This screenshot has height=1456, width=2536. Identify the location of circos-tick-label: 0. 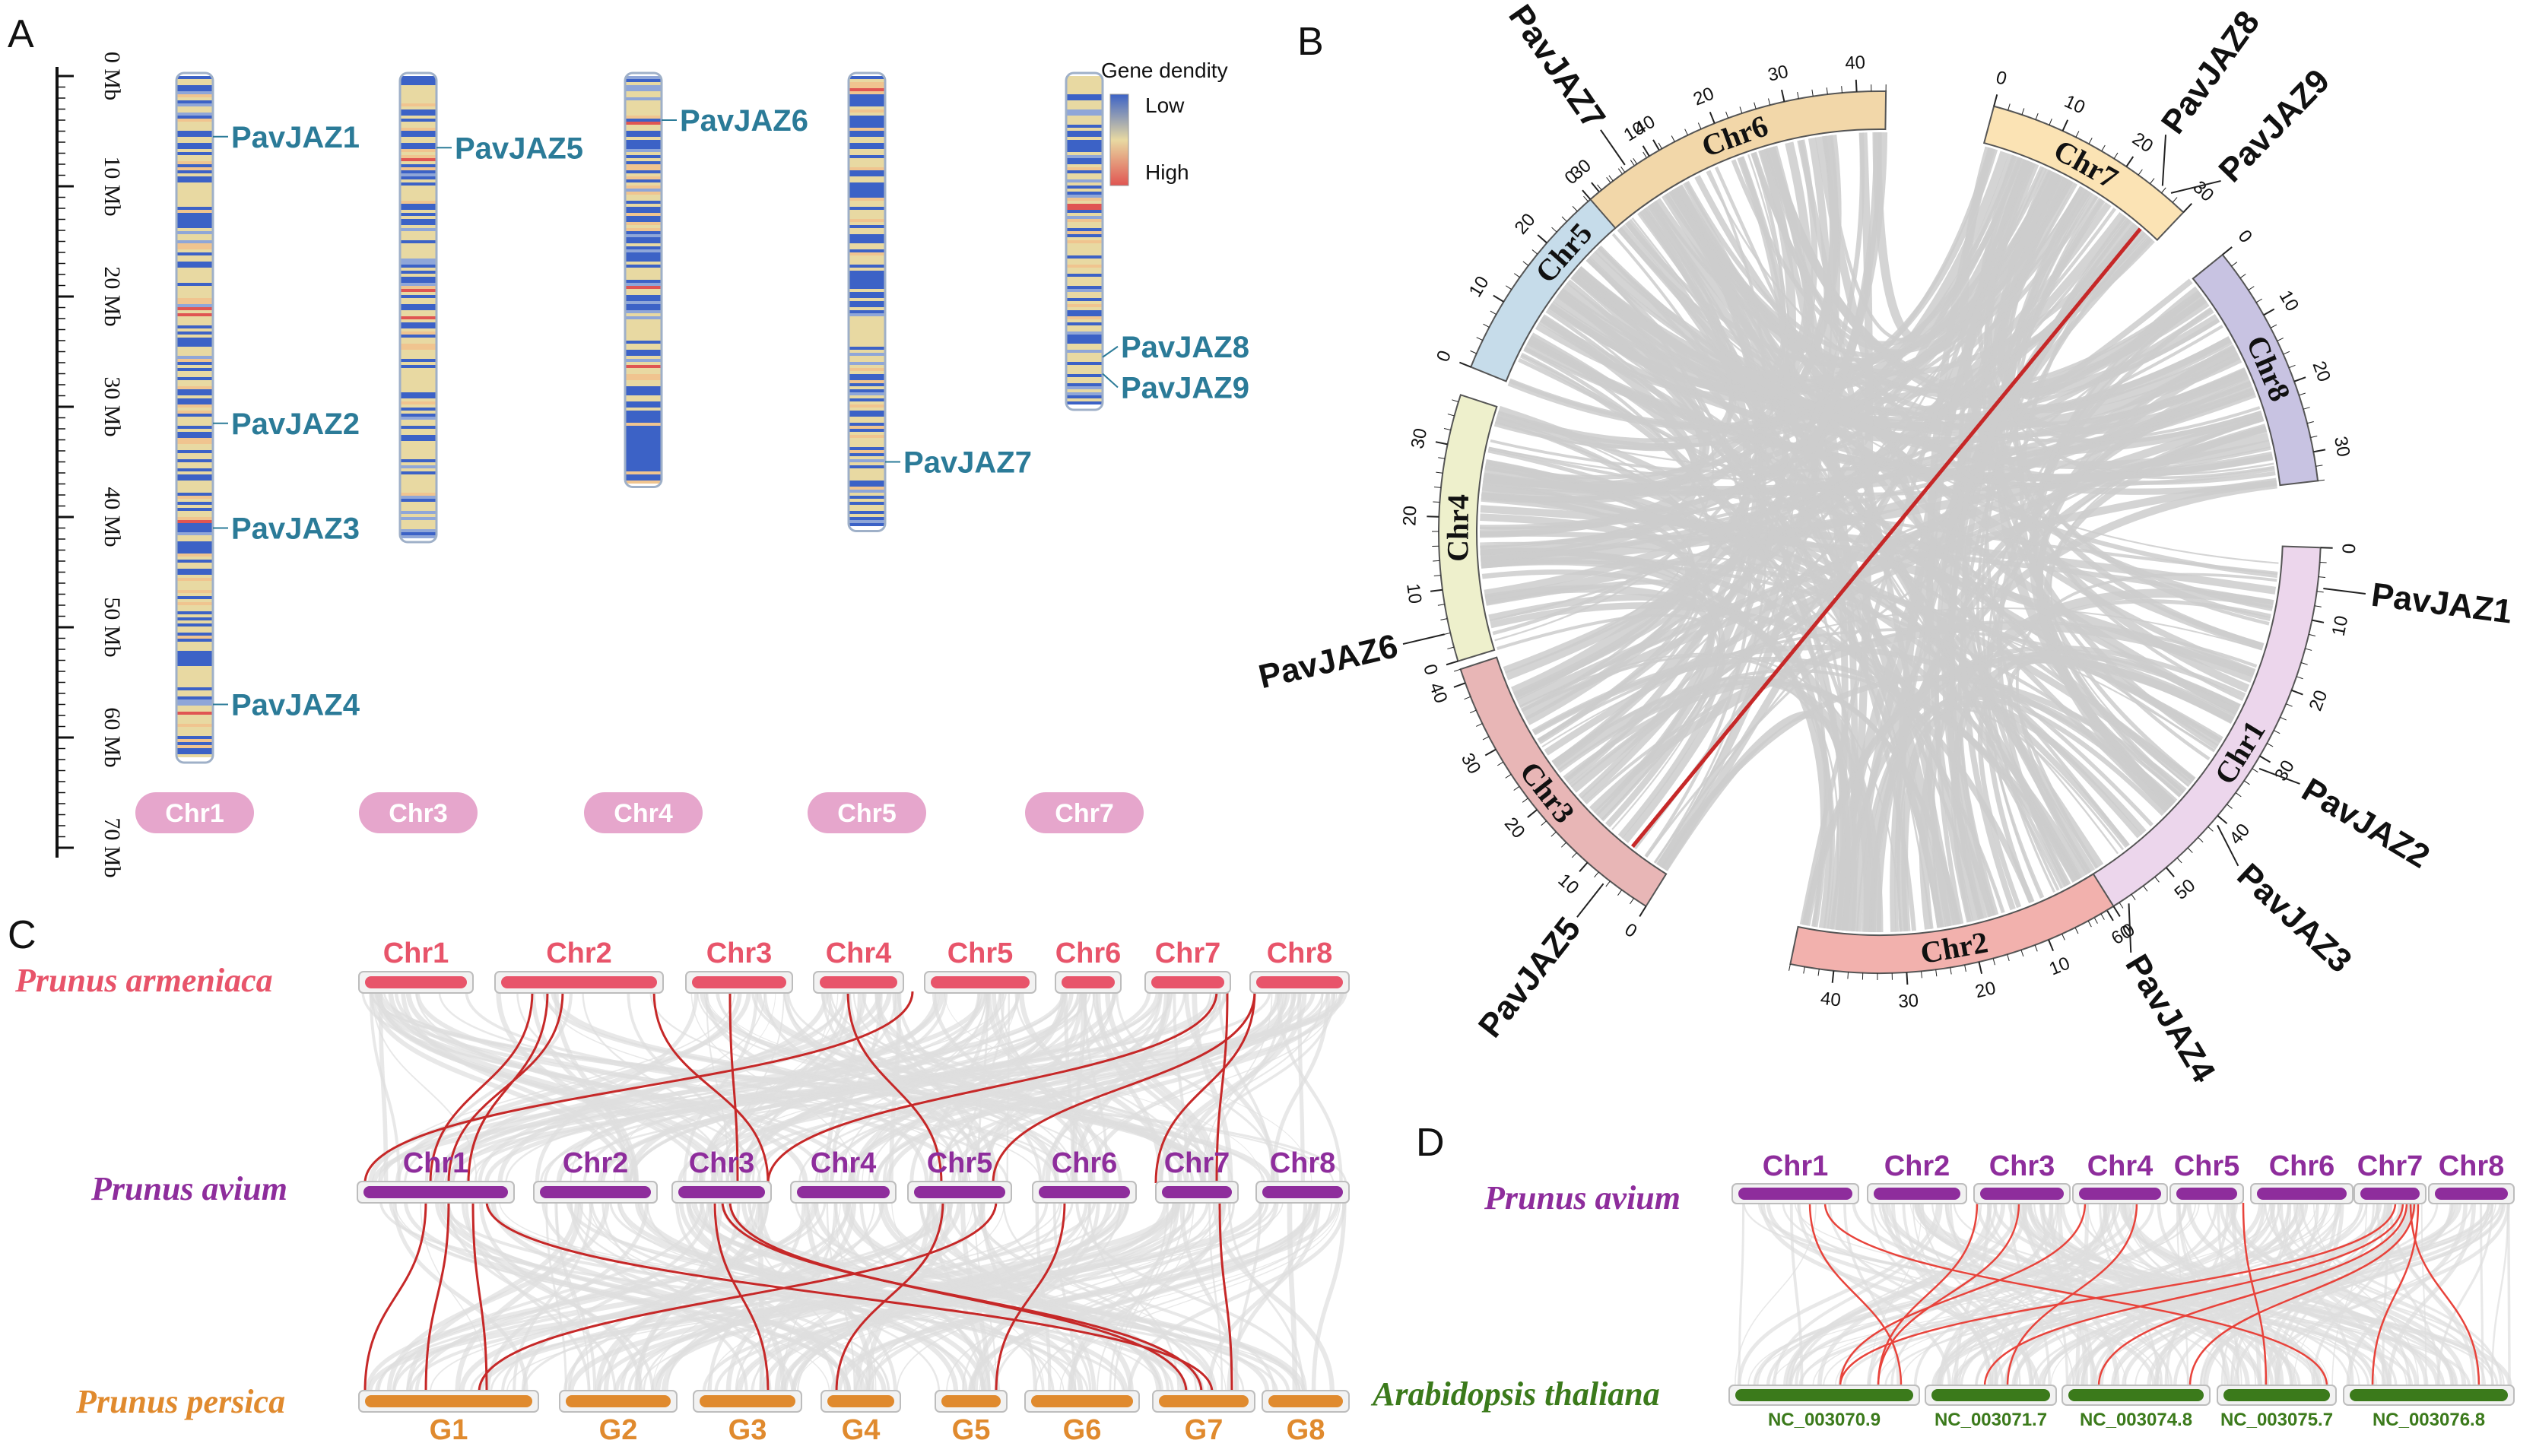
(1430, 669).